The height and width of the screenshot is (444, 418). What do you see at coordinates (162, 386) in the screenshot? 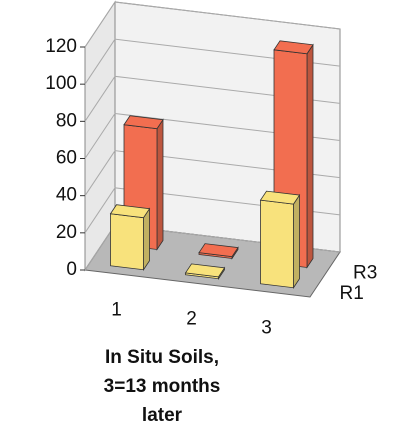
I see `x-axis-label: 3=13 months` at bounding box center [162, 386].